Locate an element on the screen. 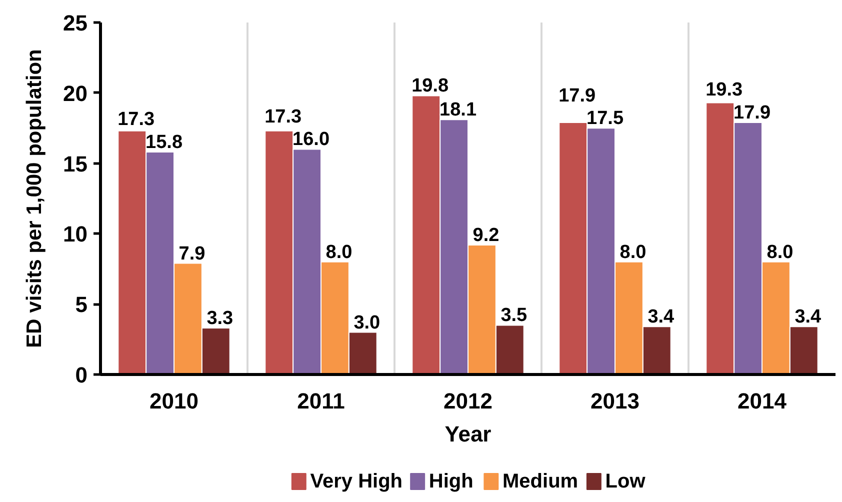  data-label: 16.0 is located at coordinates (311, 139).